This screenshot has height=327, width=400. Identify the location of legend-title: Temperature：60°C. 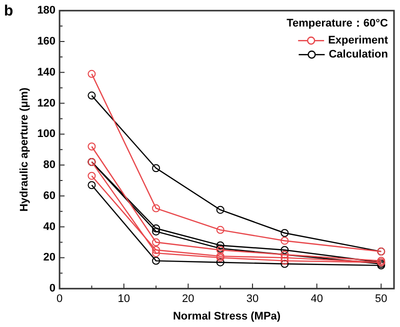
(337, 24).